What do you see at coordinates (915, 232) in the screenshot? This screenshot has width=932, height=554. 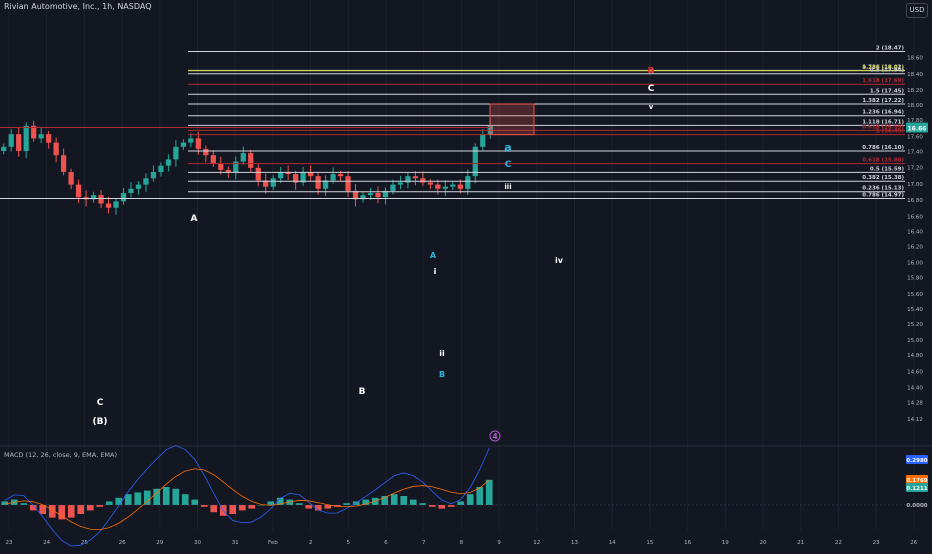 I see `price-tick-label: 16.40` at bounding box center [915, 232].